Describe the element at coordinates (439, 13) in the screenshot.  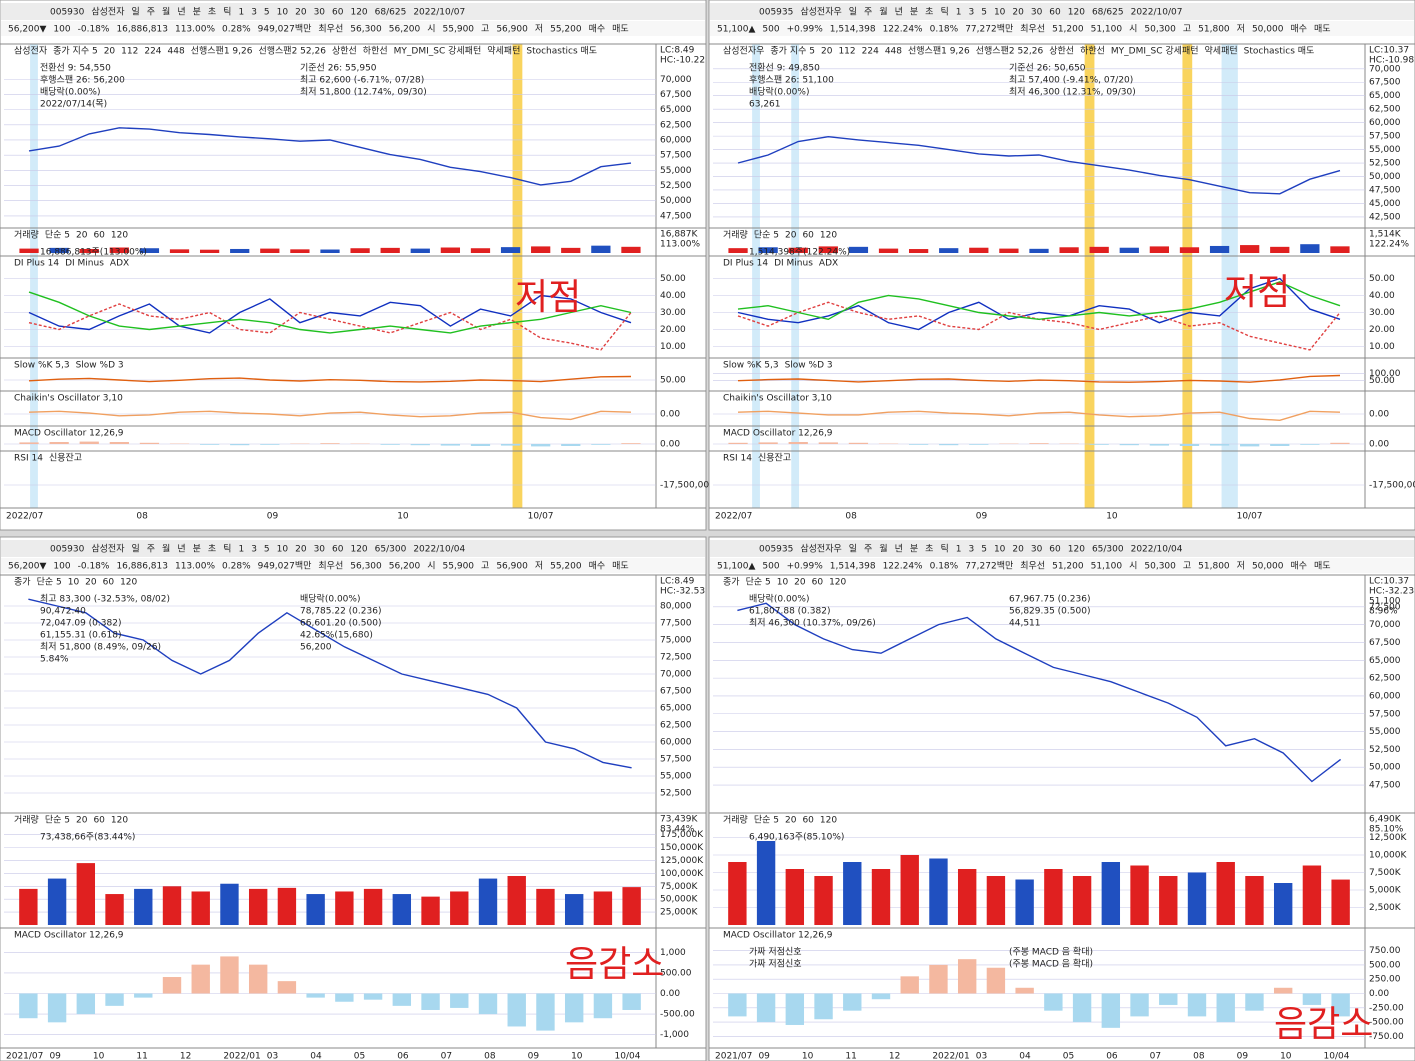
I see `toolbar-item: 2022/10/07` at that location.